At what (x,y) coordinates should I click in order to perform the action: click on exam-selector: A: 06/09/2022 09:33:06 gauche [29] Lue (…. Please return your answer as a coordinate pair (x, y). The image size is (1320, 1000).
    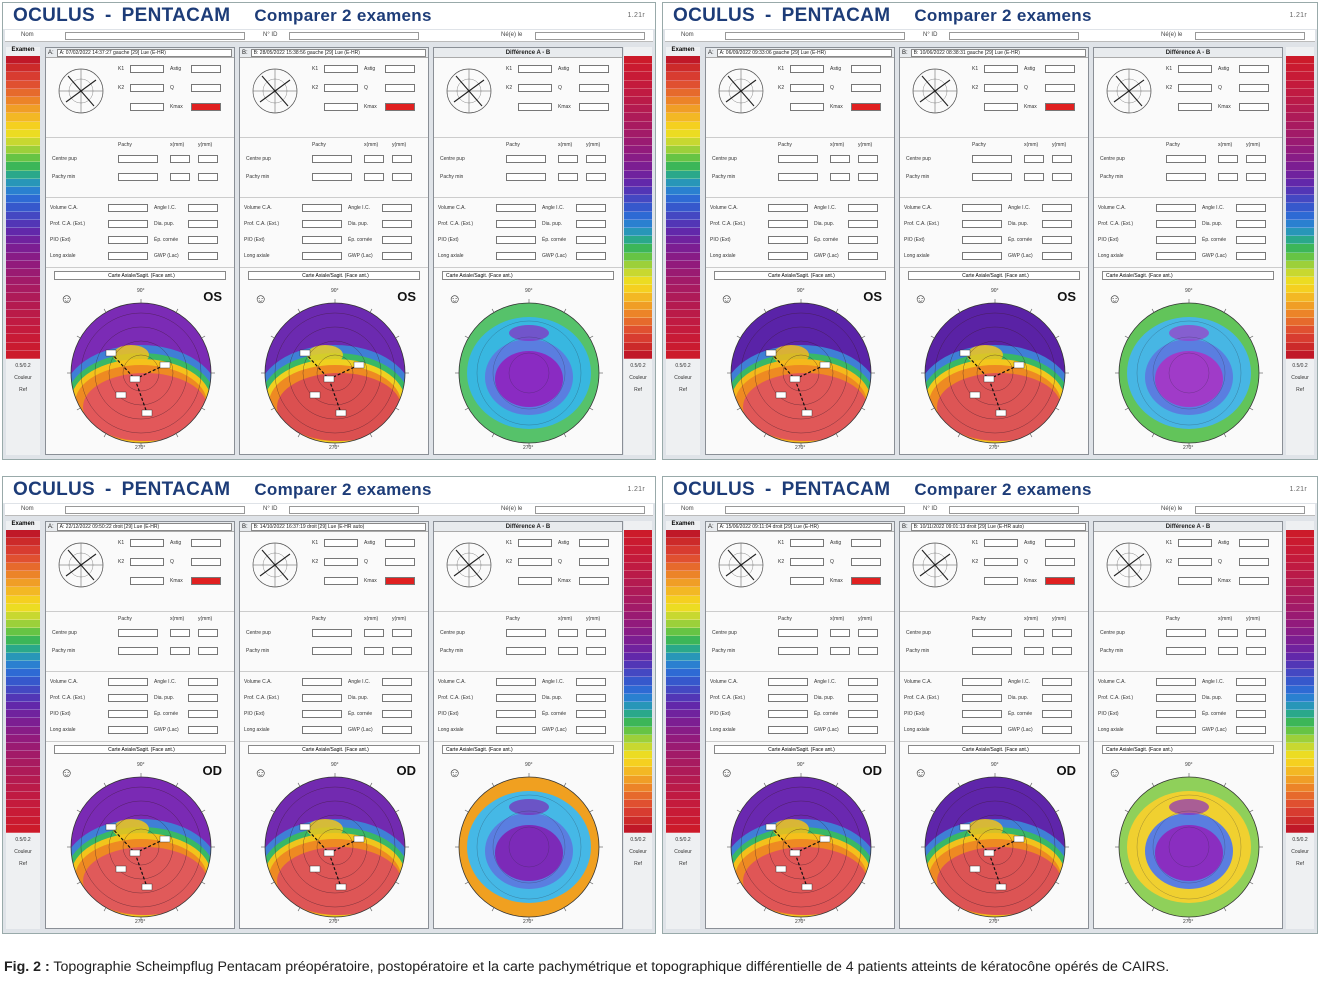
    Looking at the image, I should click on (804, 52).